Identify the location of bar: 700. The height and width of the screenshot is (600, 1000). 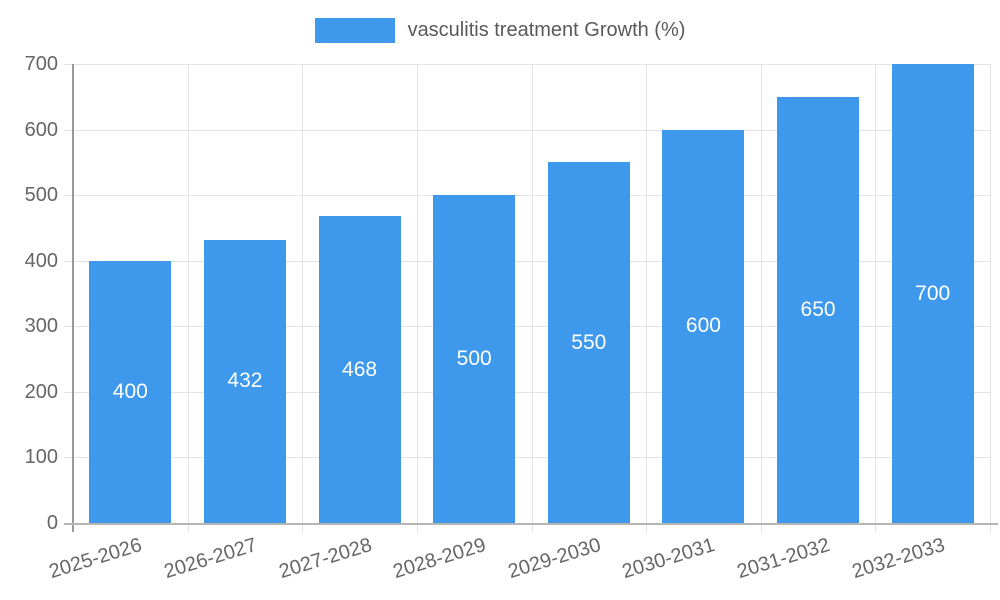
(932, 293).